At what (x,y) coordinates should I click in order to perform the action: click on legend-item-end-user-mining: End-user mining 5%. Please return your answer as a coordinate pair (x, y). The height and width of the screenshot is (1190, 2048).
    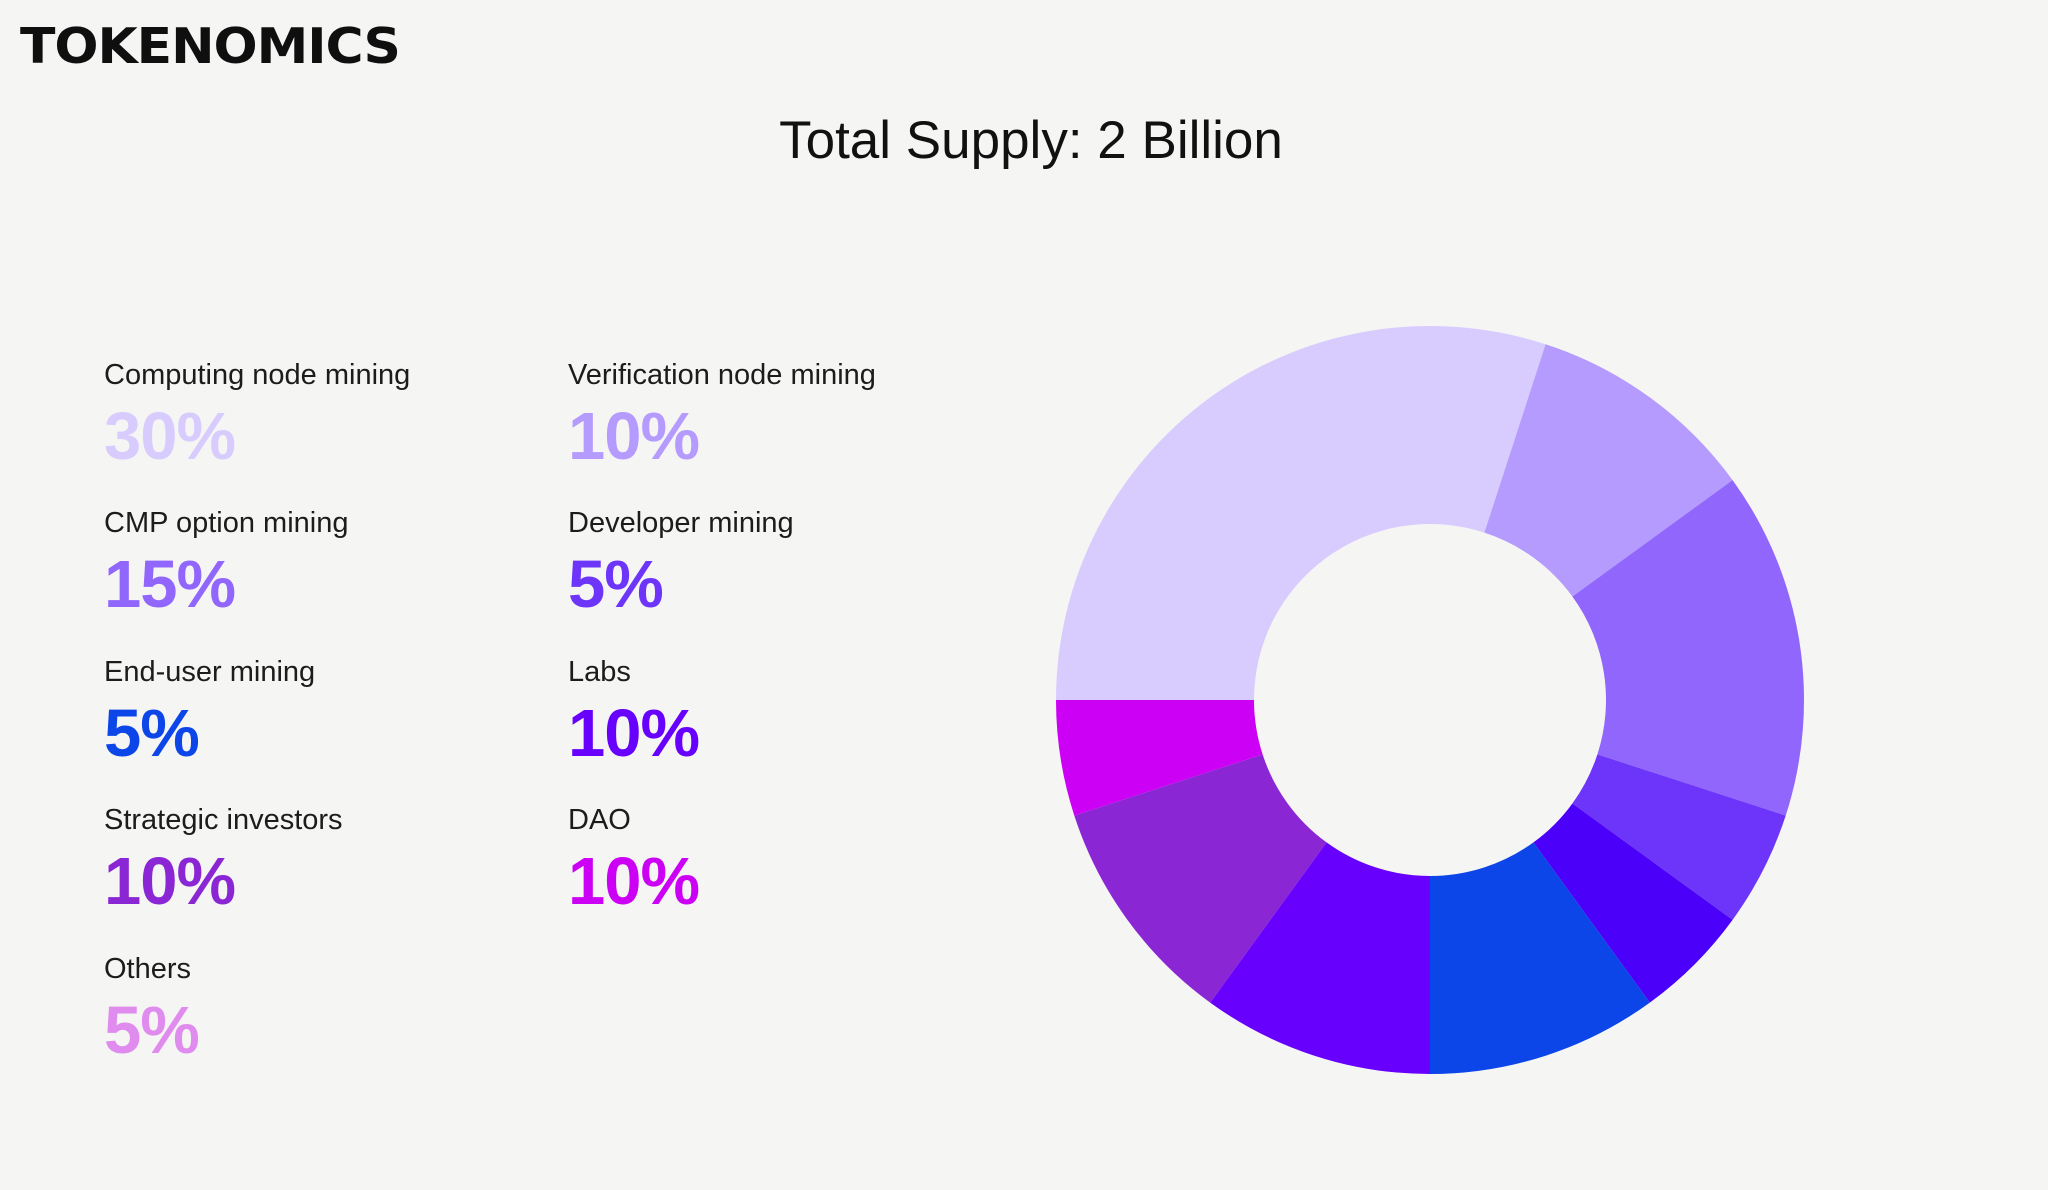
    Looking at the image, I should click on (324, 713).